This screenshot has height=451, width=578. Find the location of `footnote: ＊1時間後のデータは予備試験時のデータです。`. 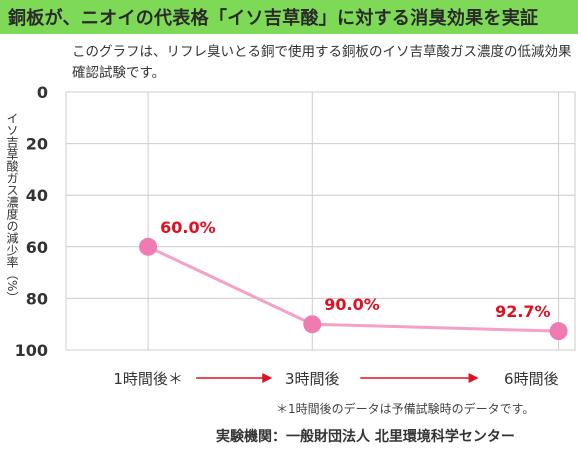

footnote: ＊1時間後のデータは予備試験時のデータです。 is located at coordinates (405, 409).